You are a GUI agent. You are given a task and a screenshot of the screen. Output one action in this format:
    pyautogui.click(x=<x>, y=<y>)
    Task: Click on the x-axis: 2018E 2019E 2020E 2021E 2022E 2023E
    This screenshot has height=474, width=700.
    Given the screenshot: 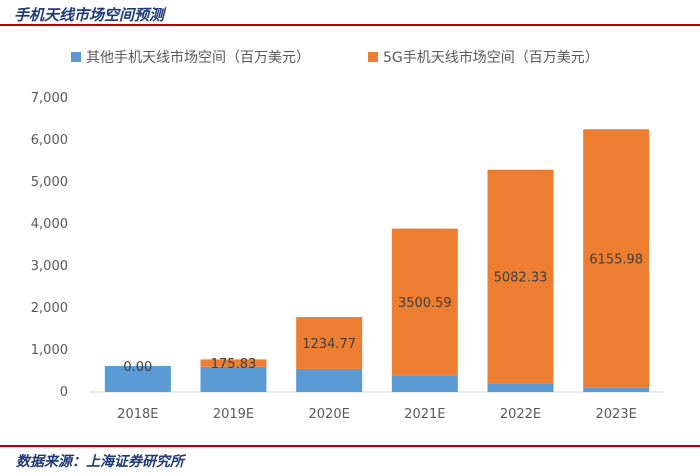 What is the action you would take?
    pyautogui.click(x=377, y=414)
    